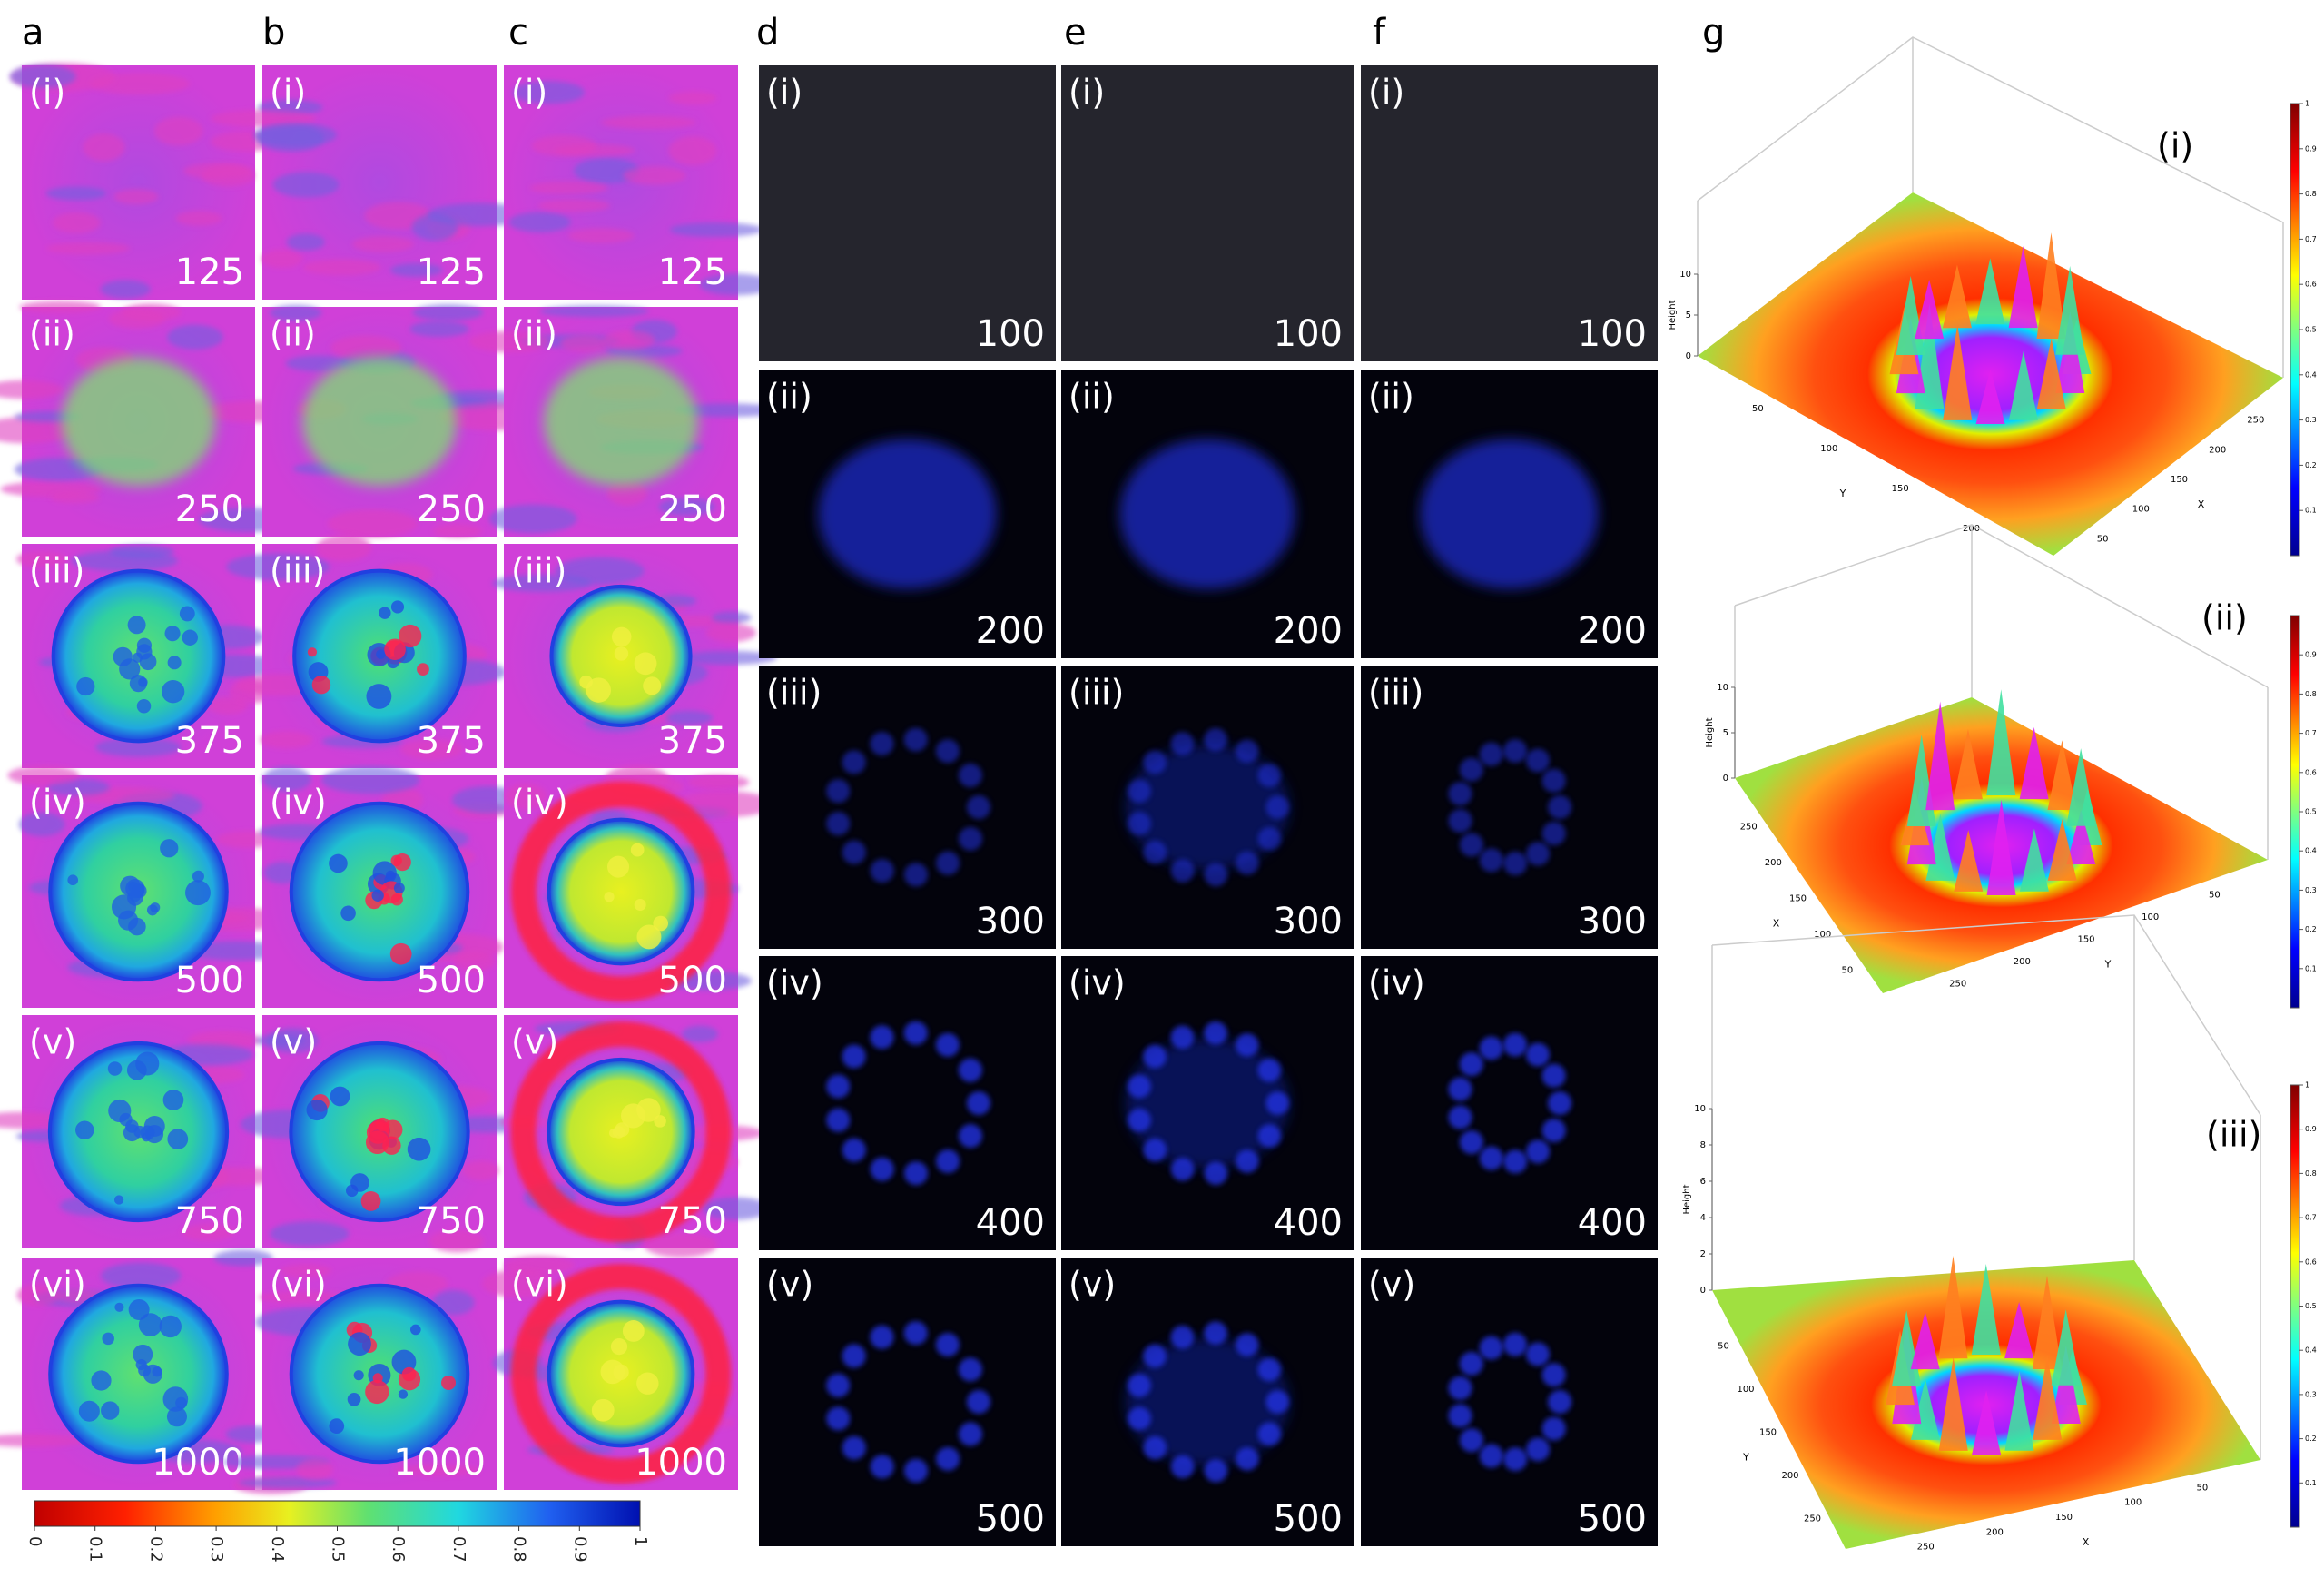 The height and width of the screenshot is (1588, 2324). What do you see at coordinates (692, 272) in the screenshot?
I see `image-value: 125` at bounding box center [692, 272].